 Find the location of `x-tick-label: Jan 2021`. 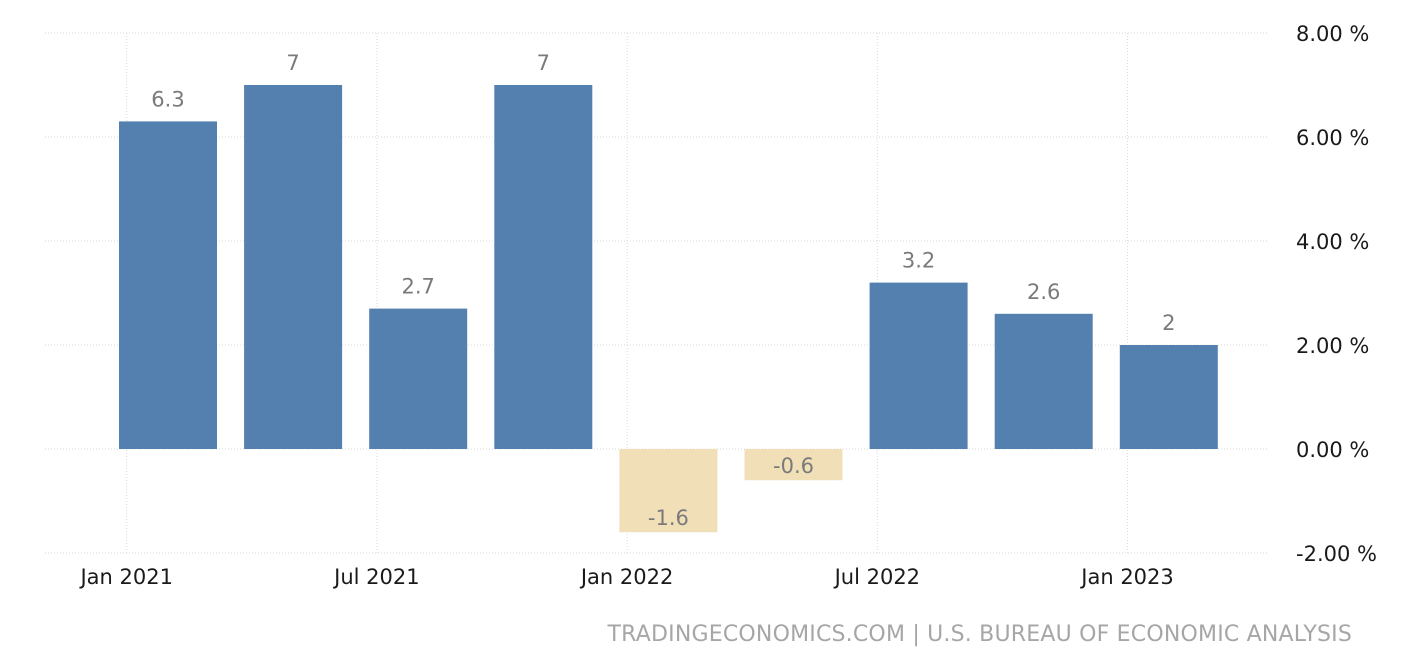

x-tick-label: Jan 2021 is located at coordinates (125, 577).